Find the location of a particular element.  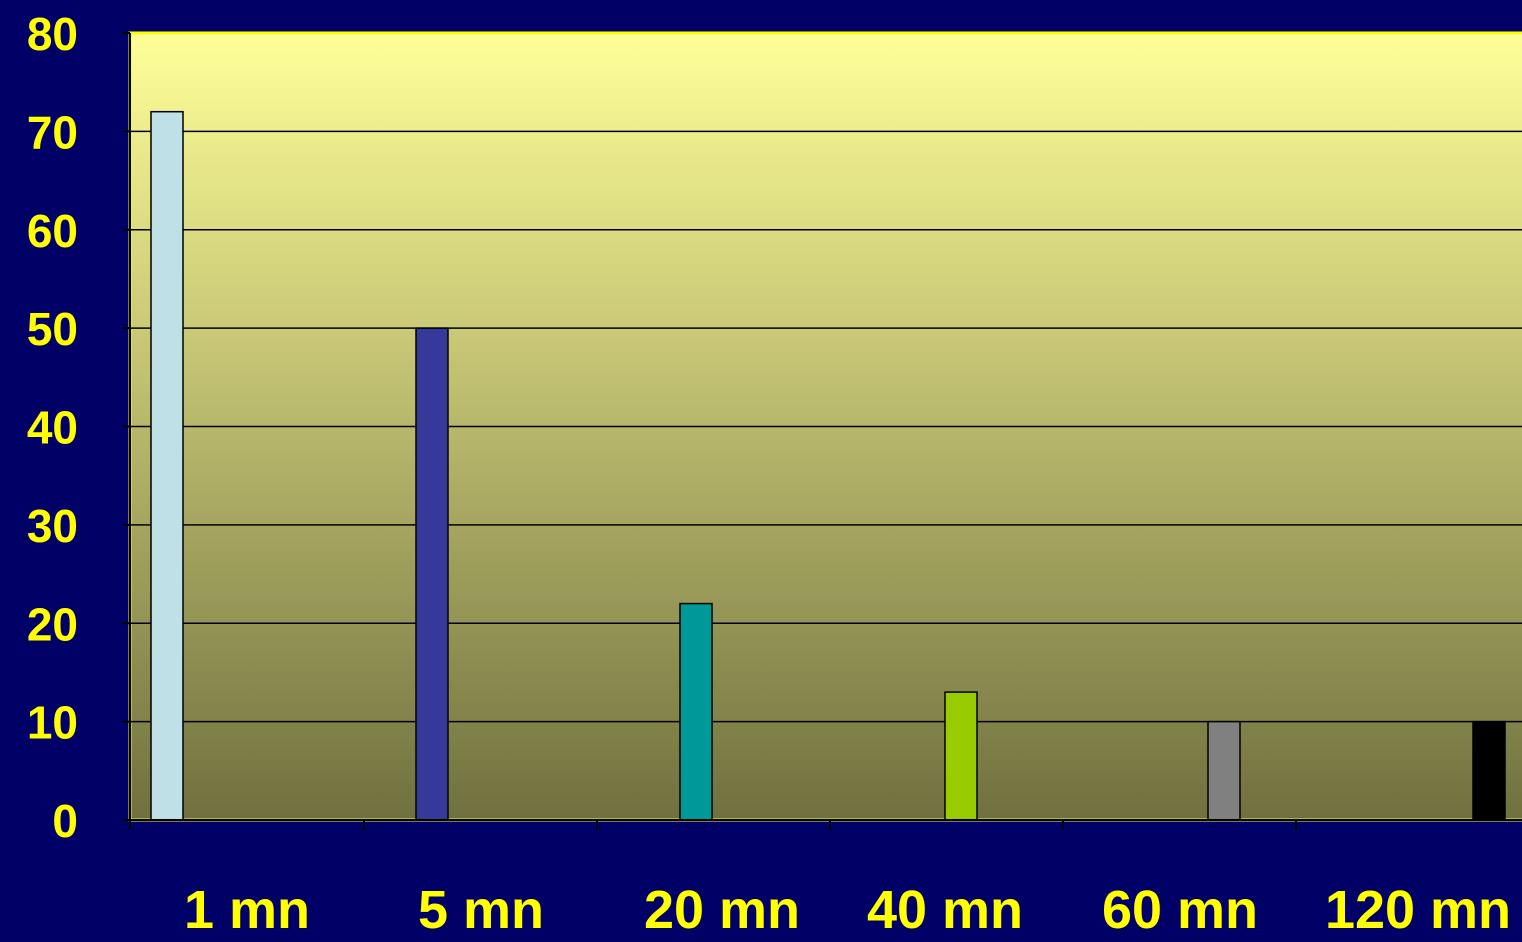

y-tick-label: 20 is located at coordinates (52, 624).